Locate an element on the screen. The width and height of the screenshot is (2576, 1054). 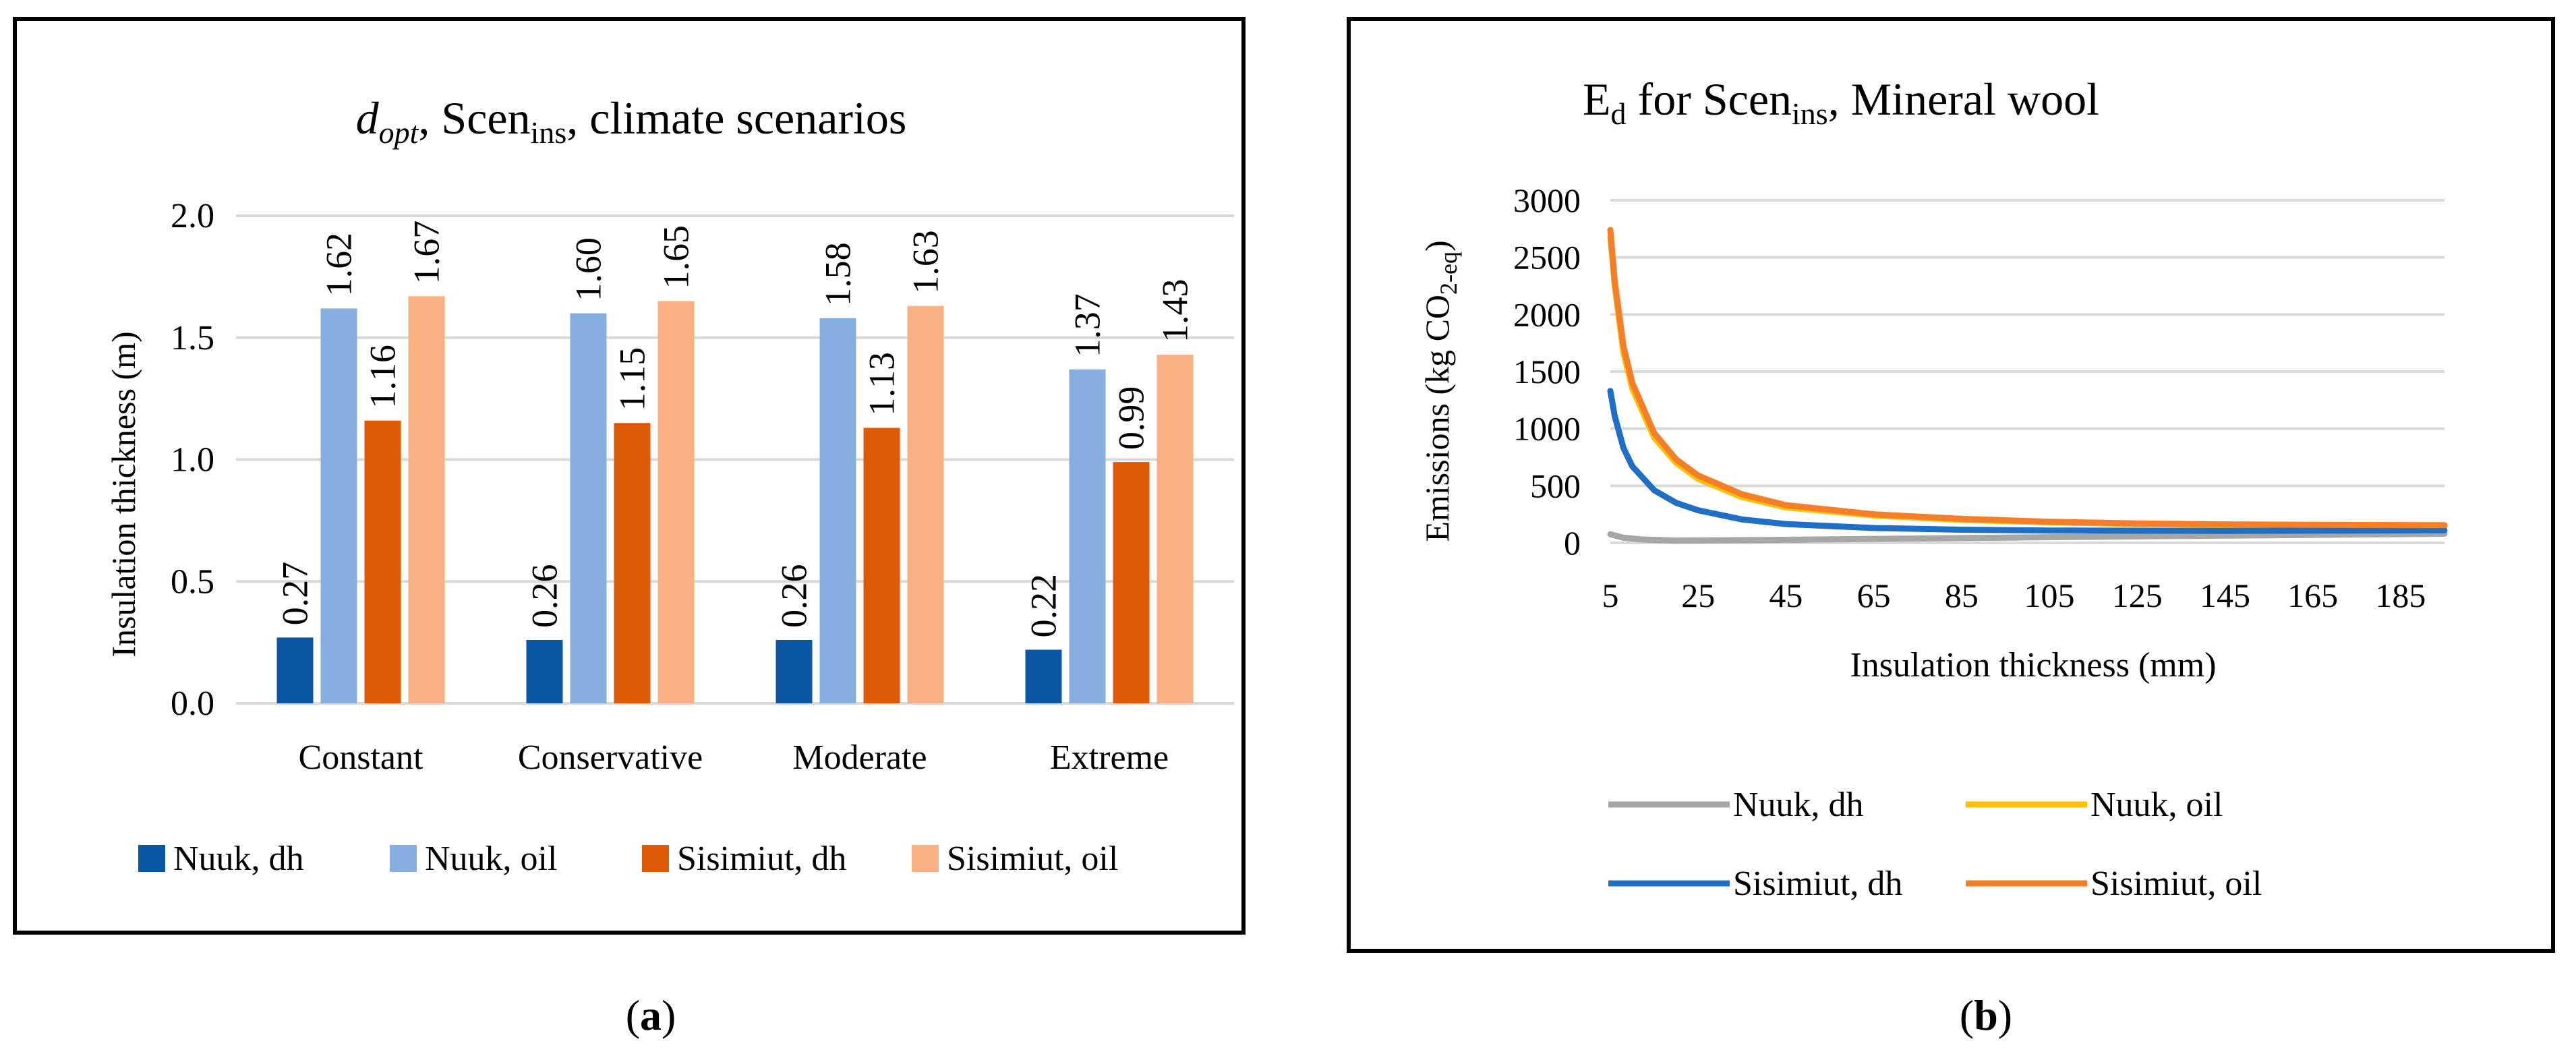
y-tick-label: 1500 is located at coordinates (1547, 371).